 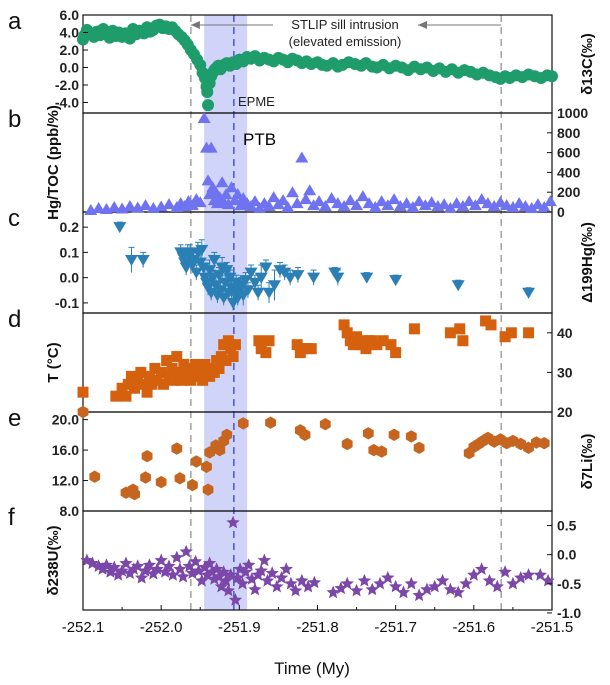 What do you see at coordinates (569, 133) in the screenshot?
I see `y-tick-label: 800` at bounding box center [569, 133].